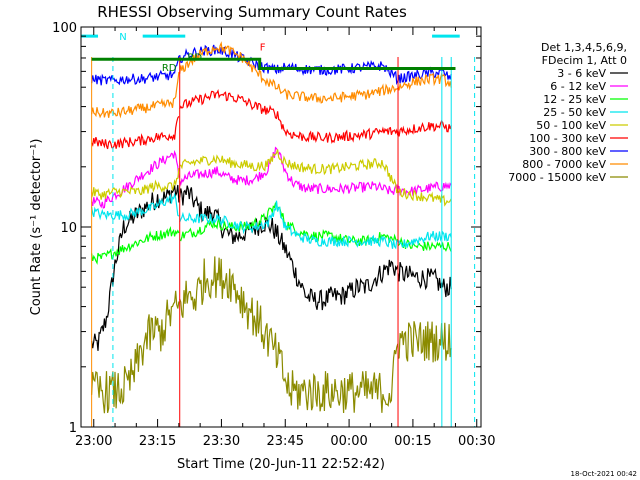 This screenshot has width=640, height=480. Describe the element at coordinates (263, 47) in the screenshot. I see `annotation-3: F` at that location.